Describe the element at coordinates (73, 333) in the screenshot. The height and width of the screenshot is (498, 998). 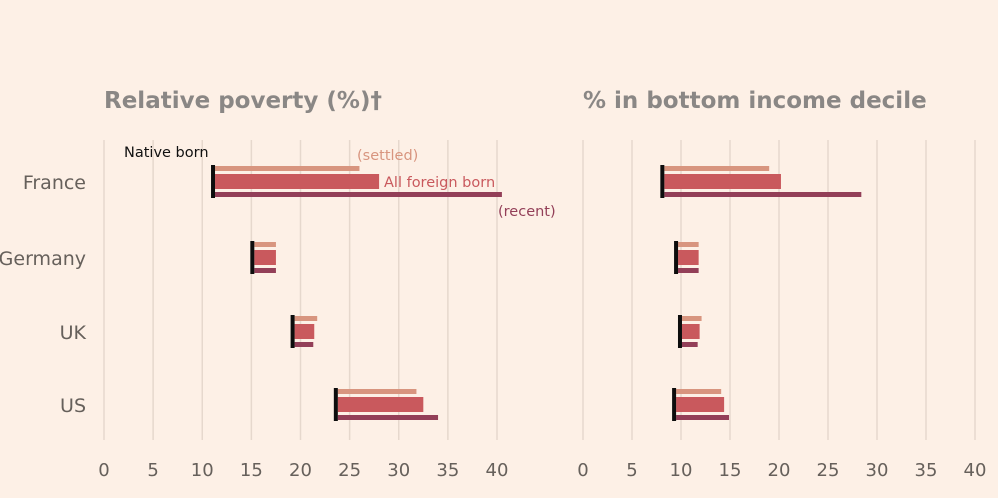
I see `category-label-uk: UK` at that location.